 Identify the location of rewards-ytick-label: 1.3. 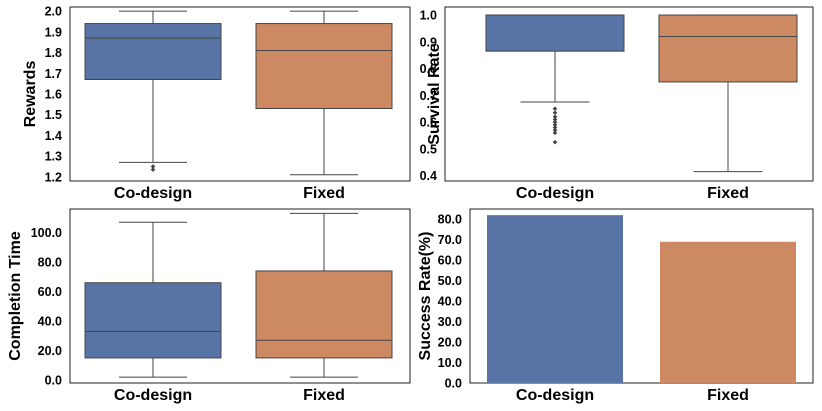
(53, 157).